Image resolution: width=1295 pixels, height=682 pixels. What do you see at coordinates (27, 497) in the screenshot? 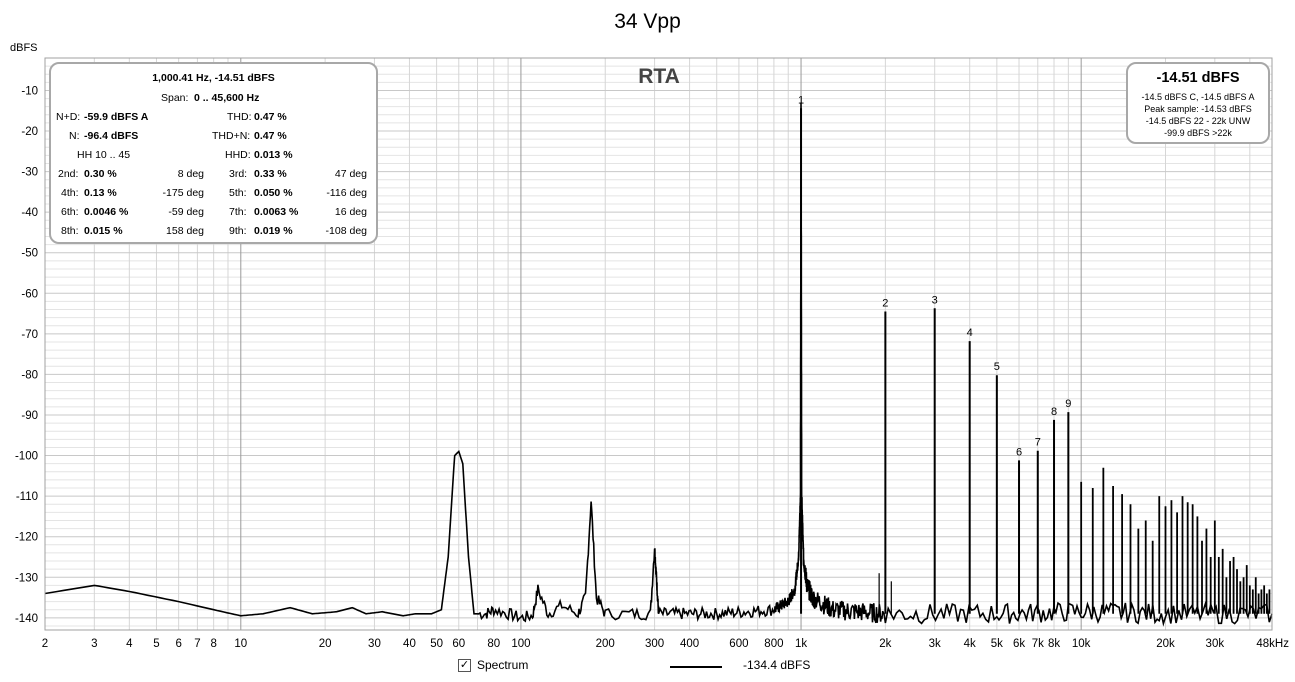
I see `y-tick-label: -110` at bounding box center [27, 497].